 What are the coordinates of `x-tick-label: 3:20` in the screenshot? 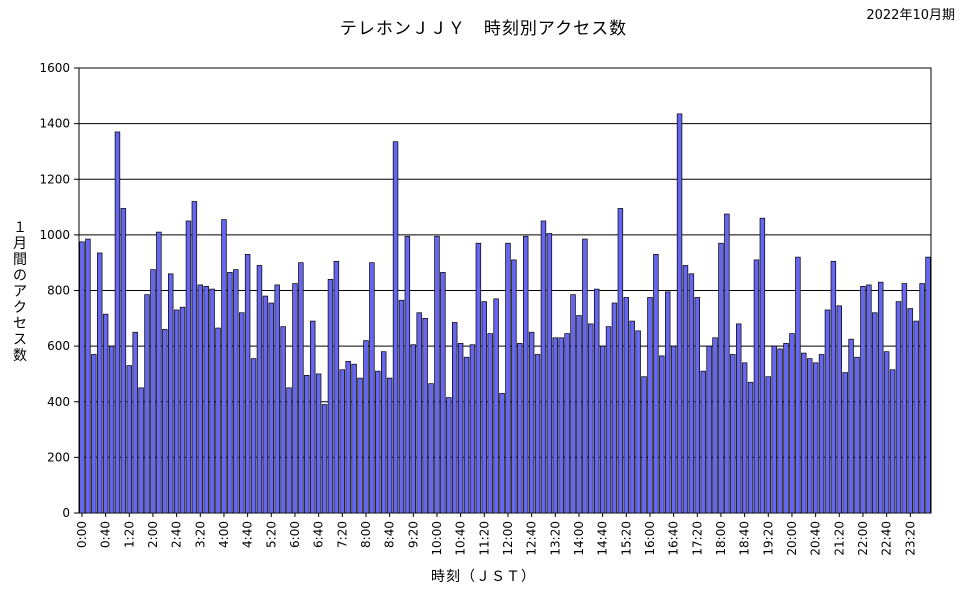 It's located at (200, 534).